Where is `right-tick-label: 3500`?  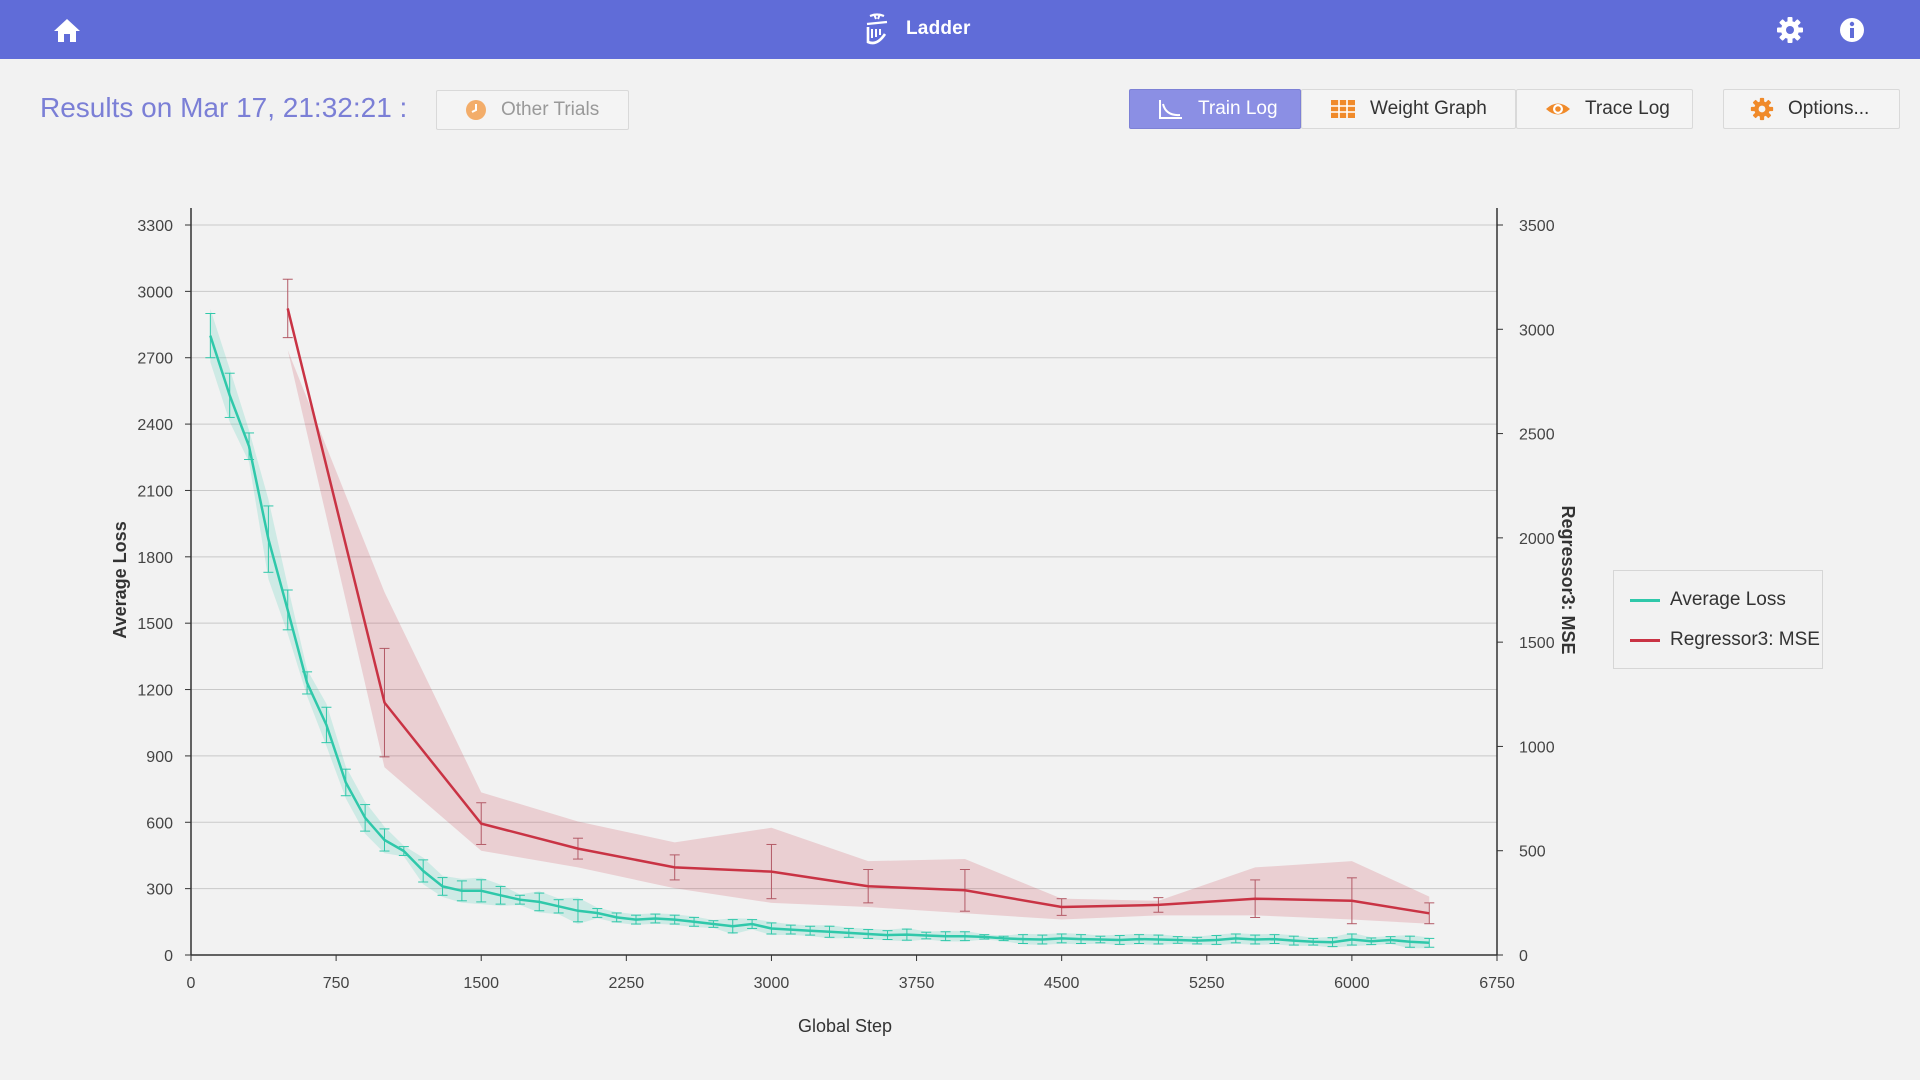
right-tick-label: 3500 is located at coordinates (1537, 226).